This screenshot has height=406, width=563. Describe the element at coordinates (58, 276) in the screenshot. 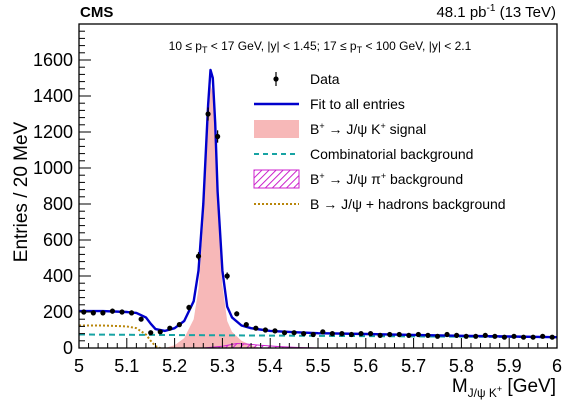

I see `y-tick-label: 400` at that location.